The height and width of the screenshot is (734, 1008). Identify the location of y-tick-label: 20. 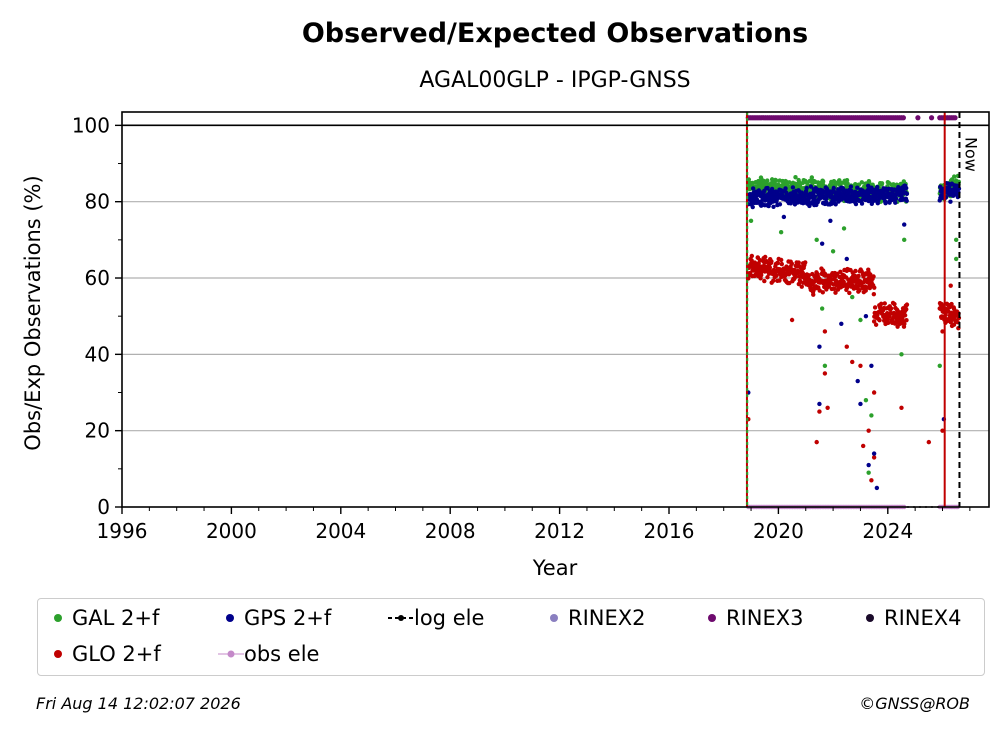
(97, 431).